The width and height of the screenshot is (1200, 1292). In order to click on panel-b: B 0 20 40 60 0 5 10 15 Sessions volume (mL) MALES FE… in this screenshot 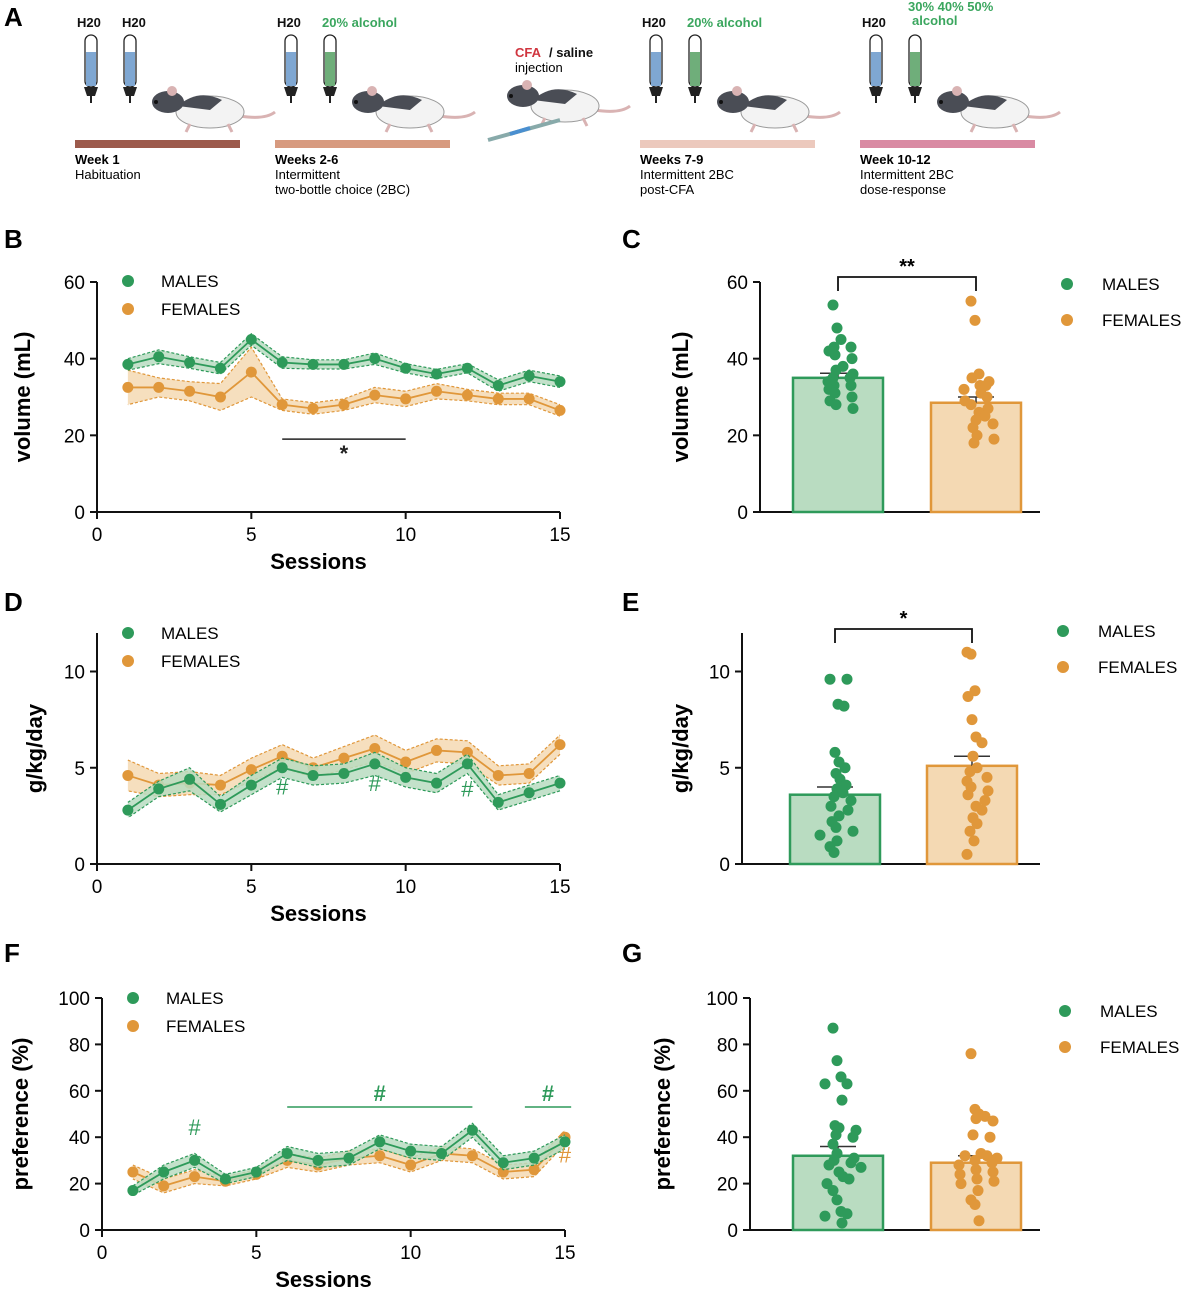, I will do `click(287, 399)`.